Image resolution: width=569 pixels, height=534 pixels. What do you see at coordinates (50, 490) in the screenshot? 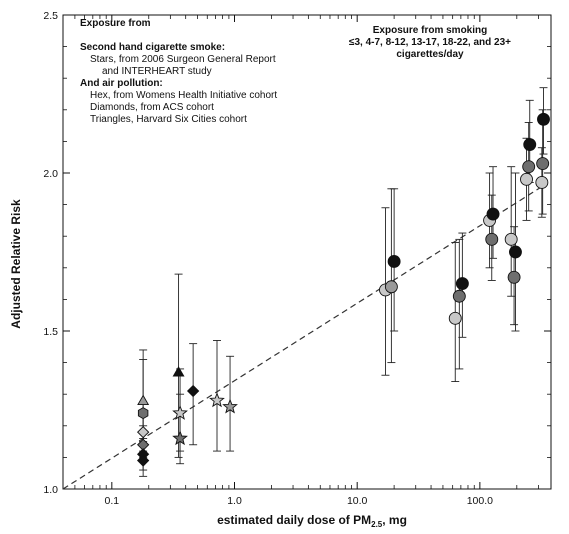
I see `y-tick-label: 1.0` at bounding box center [50, 490].